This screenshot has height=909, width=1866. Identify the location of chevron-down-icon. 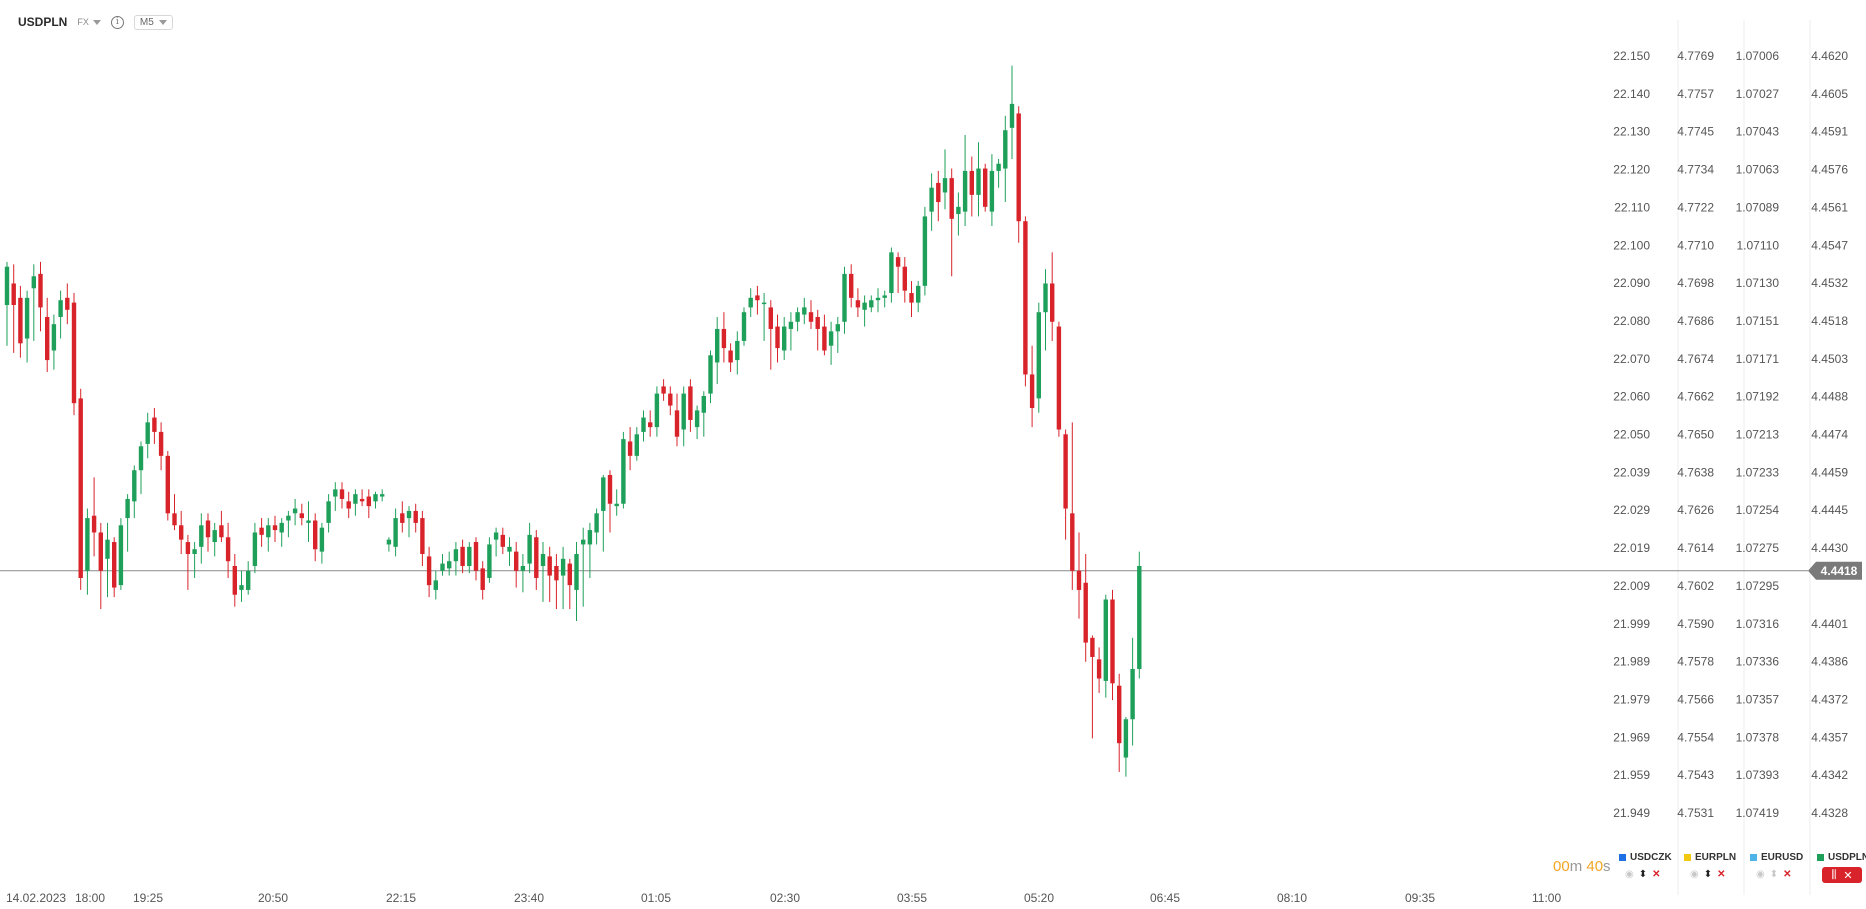
(96, 22).